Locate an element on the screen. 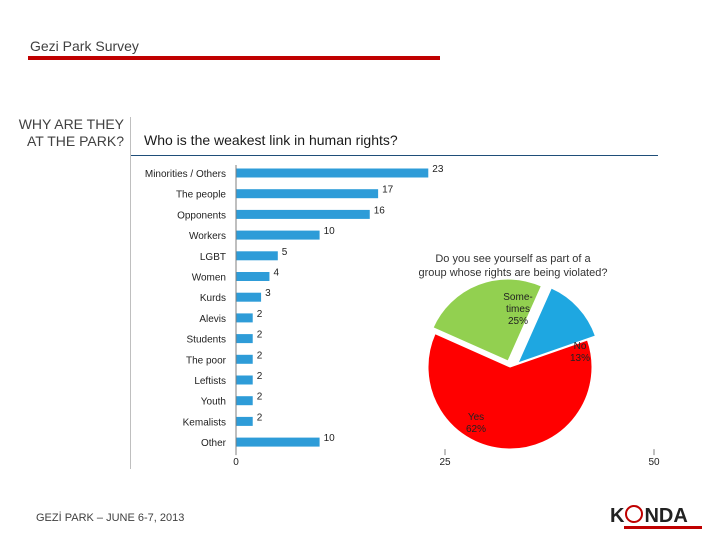  question-rule is located at coordinates (394, 155).